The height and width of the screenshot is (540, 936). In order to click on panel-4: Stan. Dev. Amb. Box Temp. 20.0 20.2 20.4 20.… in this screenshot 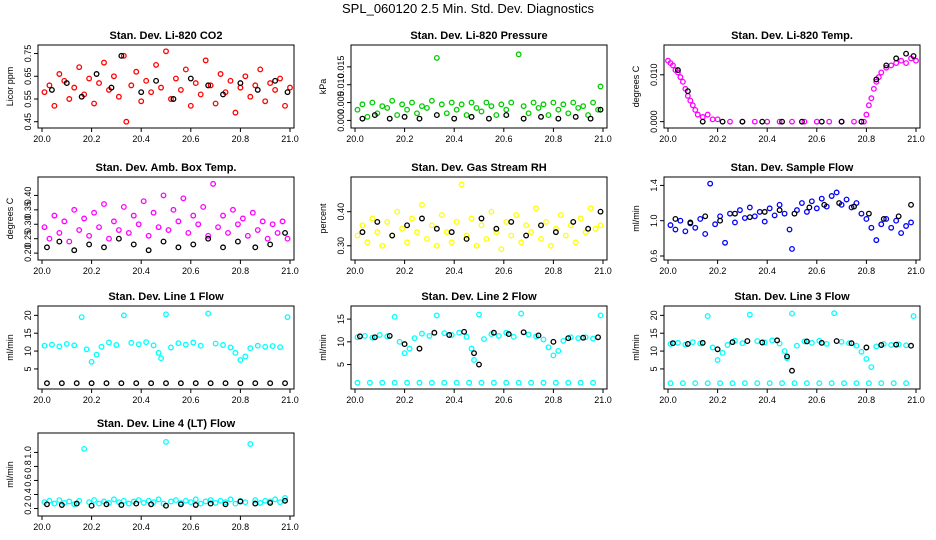, I will do `click(152, 219)`.